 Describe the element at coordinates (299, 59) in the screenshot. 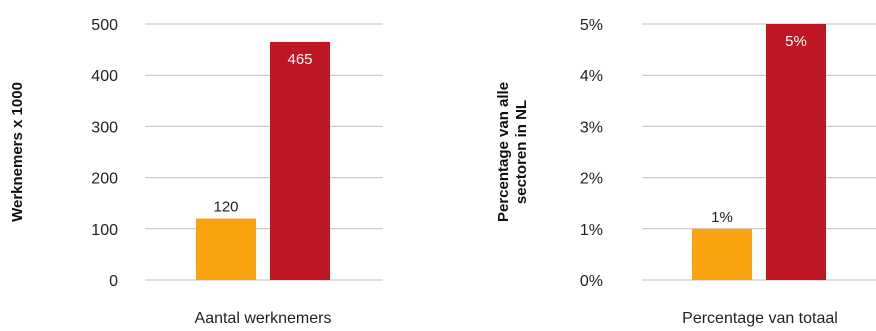

I see `data-label: 465` at that location.